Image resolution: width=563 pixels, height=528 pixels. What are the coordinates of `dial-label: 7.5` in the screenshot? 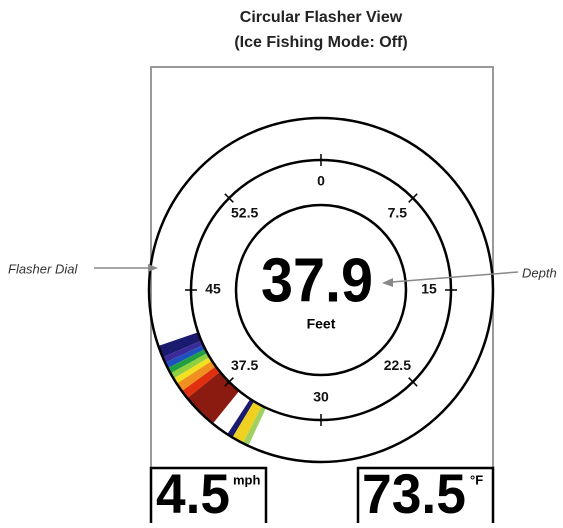 It's located at (398, 212).